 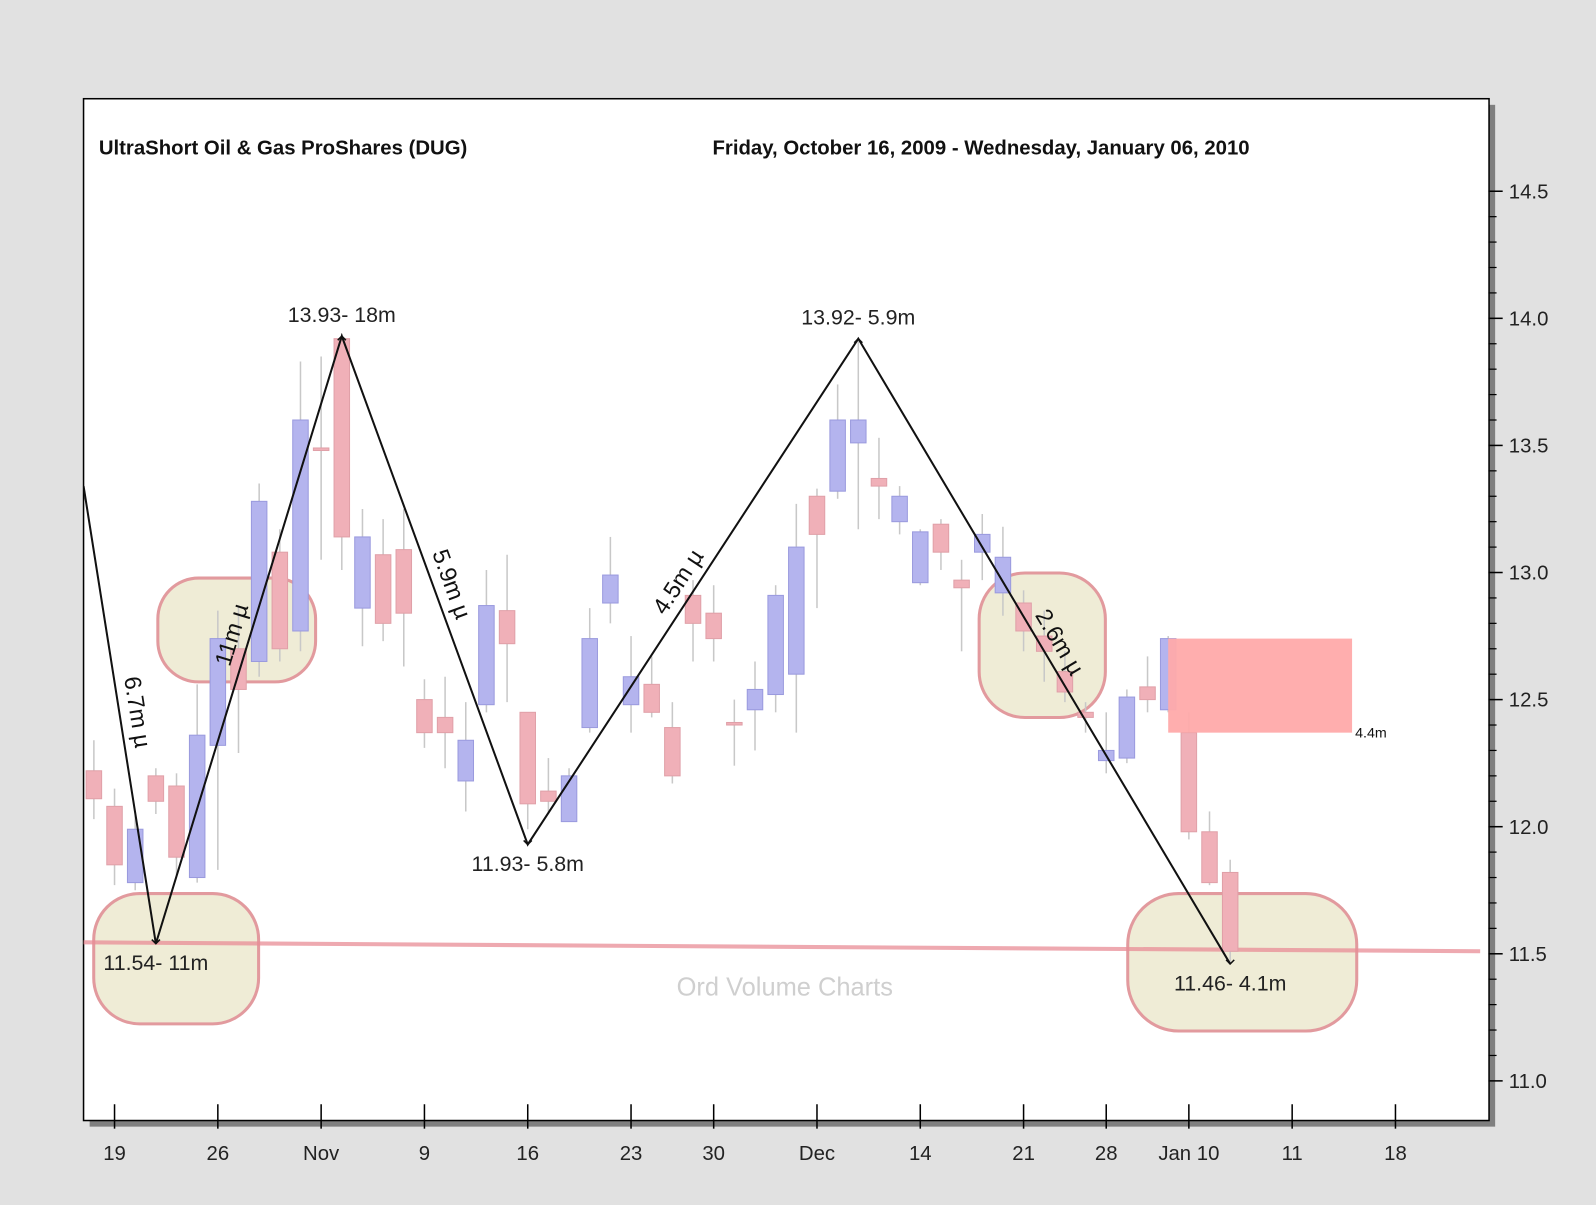 I want to click on x-tick-label: 23, so click(x=631, y=1154).